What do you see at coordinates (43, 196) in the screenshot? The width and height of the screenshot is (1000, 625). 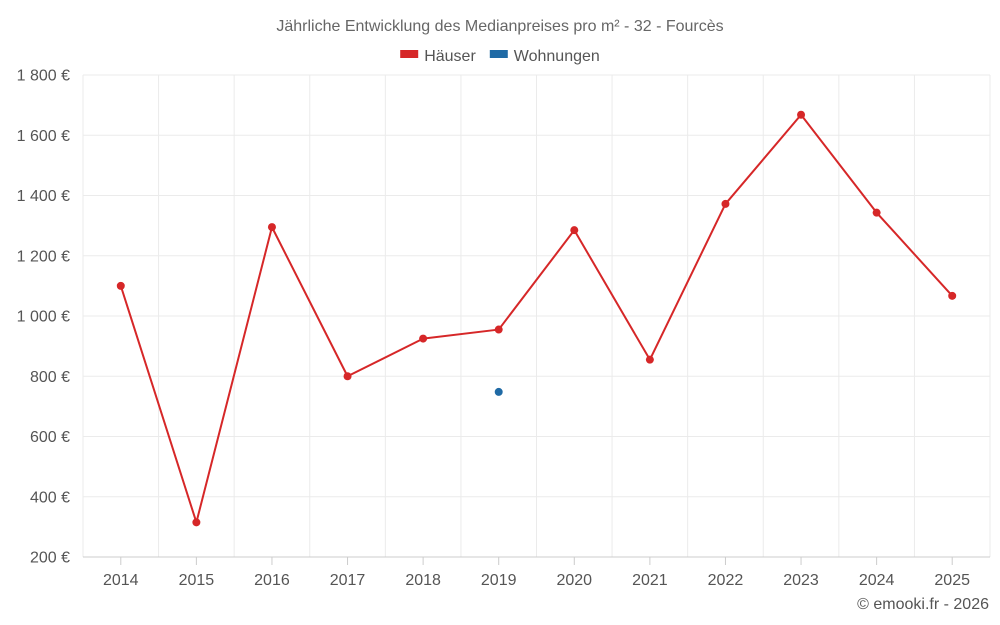 I see `y-tick-label: 1 400 €` at bounding box center [43, 196].